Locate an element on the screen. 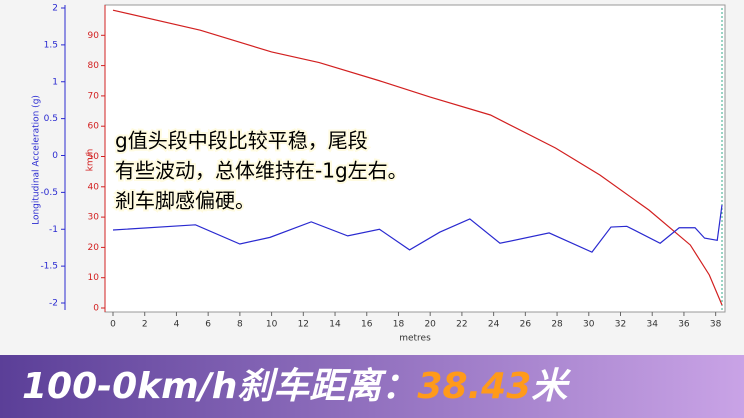 The width and height of the screenshot is (744, 418). y2-tick-label: 0.5 is located at coordinates (51, 119).